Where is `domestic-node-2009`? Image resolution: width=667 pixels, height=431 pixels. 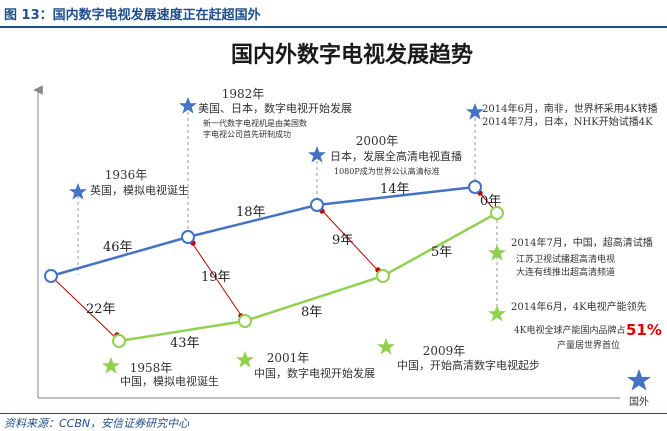
domestic-node-2009 is located at coordinates (383, 276).